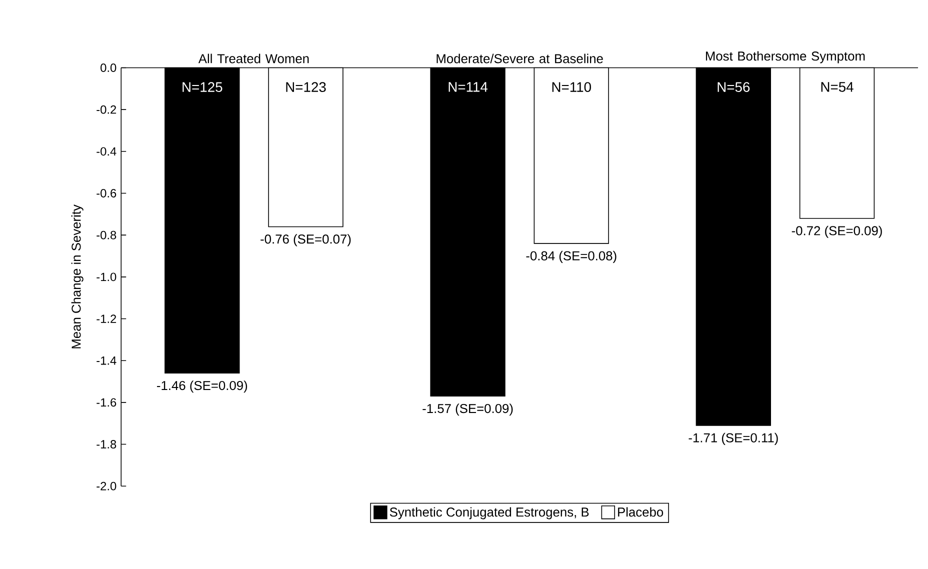  What do you see at coordinates (106, 486) in the screenshot?
I see `y-tick-label: -2.0` at bounding box center [106, 486].